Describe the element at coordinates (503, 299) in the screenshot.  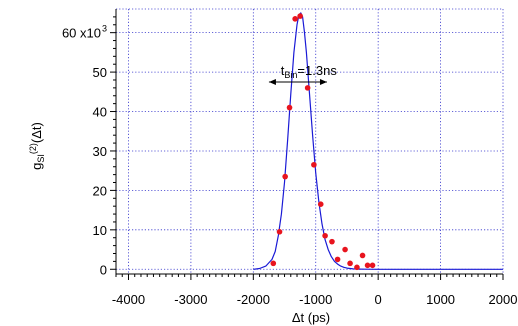
I see `x-tick-label: 2000` at that location.